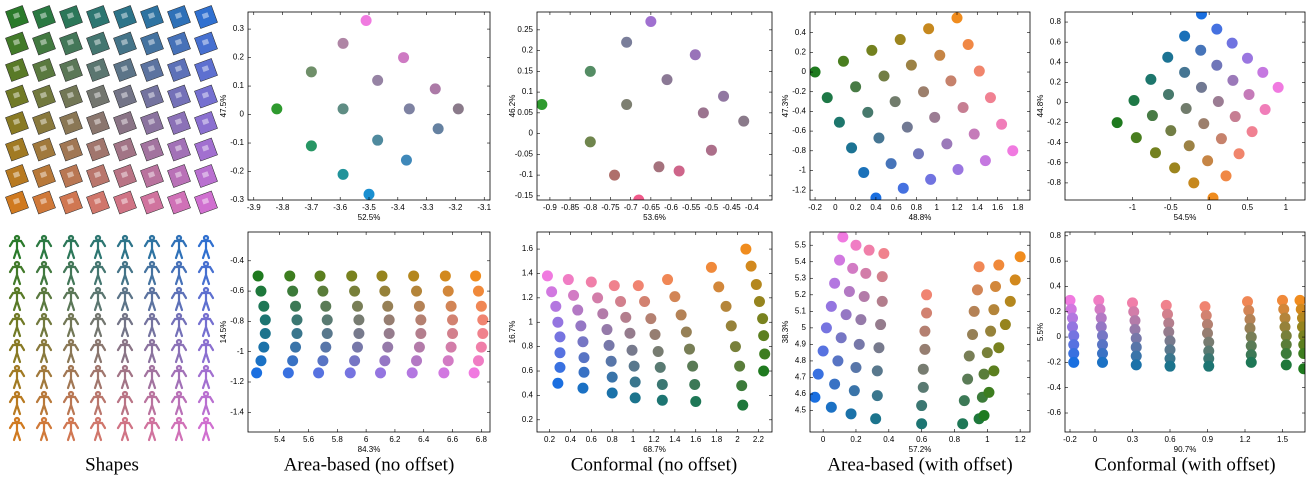 This screenshot has width=1309, height=479. Describe the element at coordinates (311, 207) in the screenshot. I see `x-tick-label: -3.7` at that location.